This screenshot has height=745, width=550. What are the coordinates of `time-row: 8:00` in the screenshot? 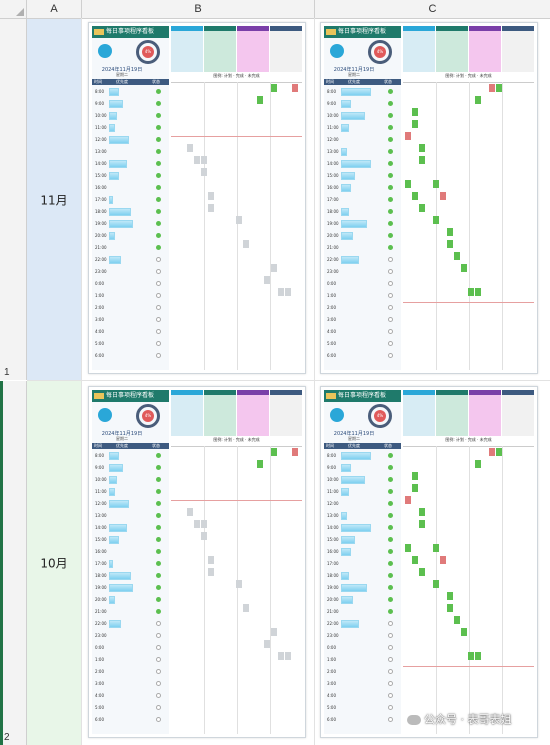 It's located at (362, 92).